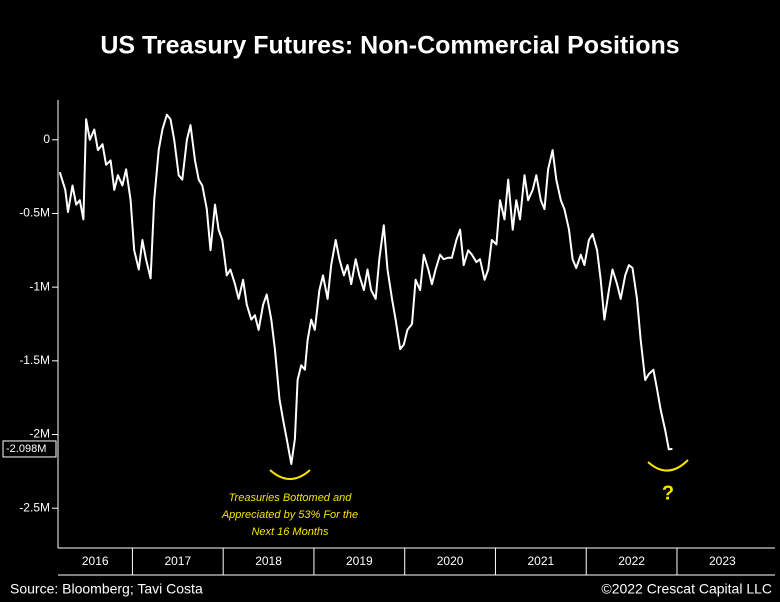 Image resolution: width=780 pixels, height=602 pixels. Describe the element at coordinates (722, 561) in the screenshot. I see `x-tick-label: 2023` at that location.